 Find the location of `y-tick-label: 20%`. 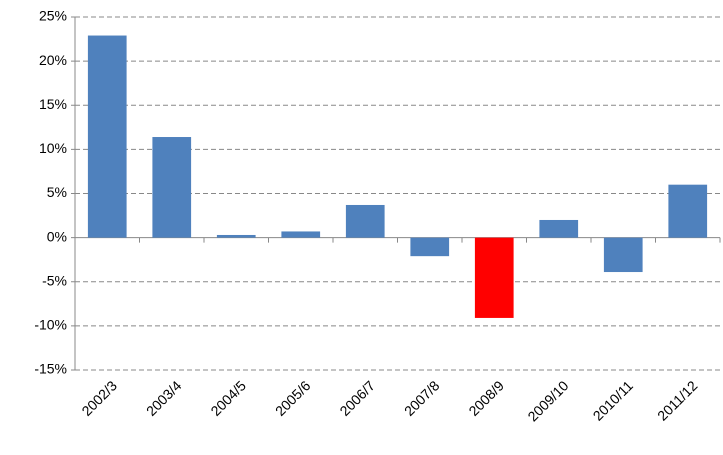

y-tick-label: 20% is located at coordinates (53, 60).